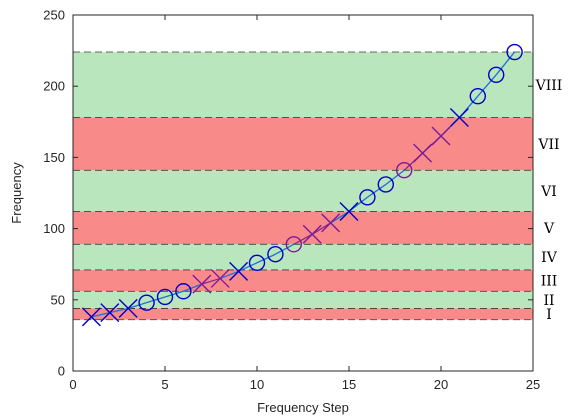 The height and width of the screenshot is (419, 571). I want to click on y-tick-label: 250, so click(54, 15).